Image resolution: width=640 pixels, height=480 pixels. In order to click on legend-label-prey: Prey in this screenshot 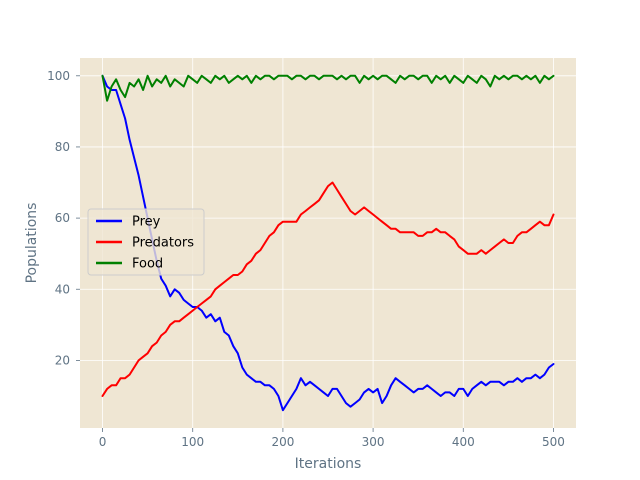, I will do `click(146, 222)`.